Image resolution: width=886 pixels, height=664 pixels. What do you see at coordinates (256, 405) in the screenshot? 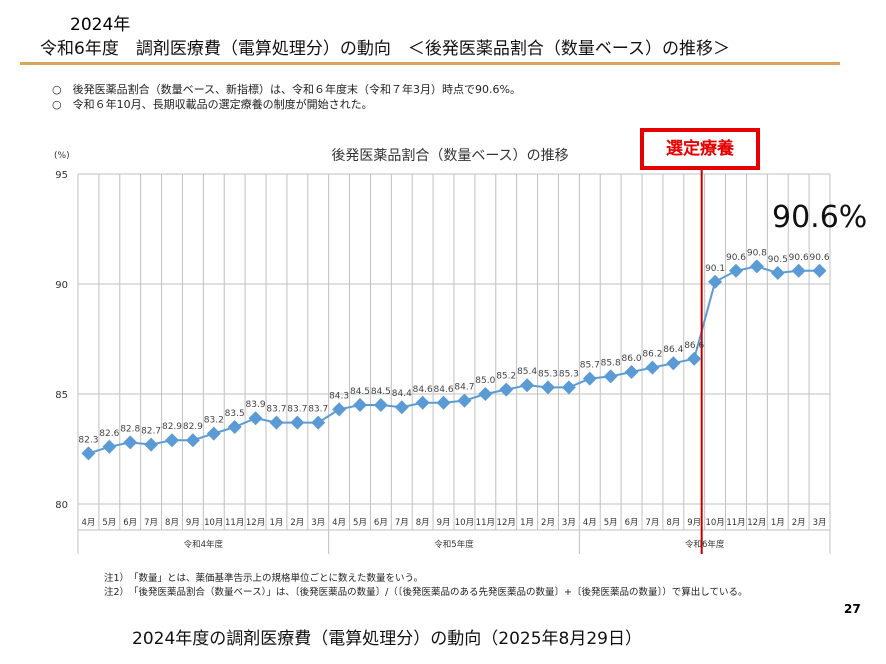
I see `data-label: 83.9` at bounding box center [256, 405].